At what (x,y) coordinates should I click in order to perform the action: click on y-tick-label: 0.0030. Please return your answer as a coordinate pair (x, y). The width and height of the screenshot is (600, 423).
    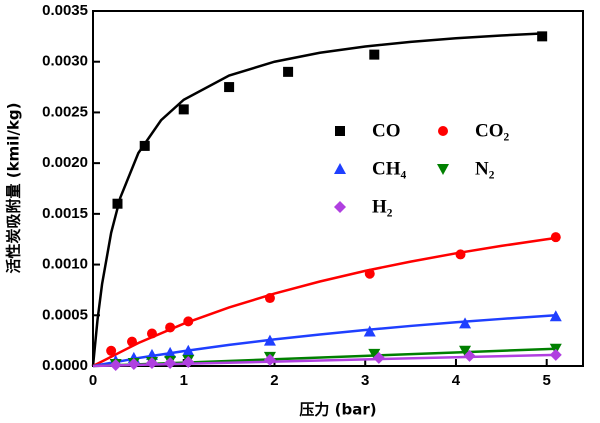
    Looking at the image, I should click on (65, 61).